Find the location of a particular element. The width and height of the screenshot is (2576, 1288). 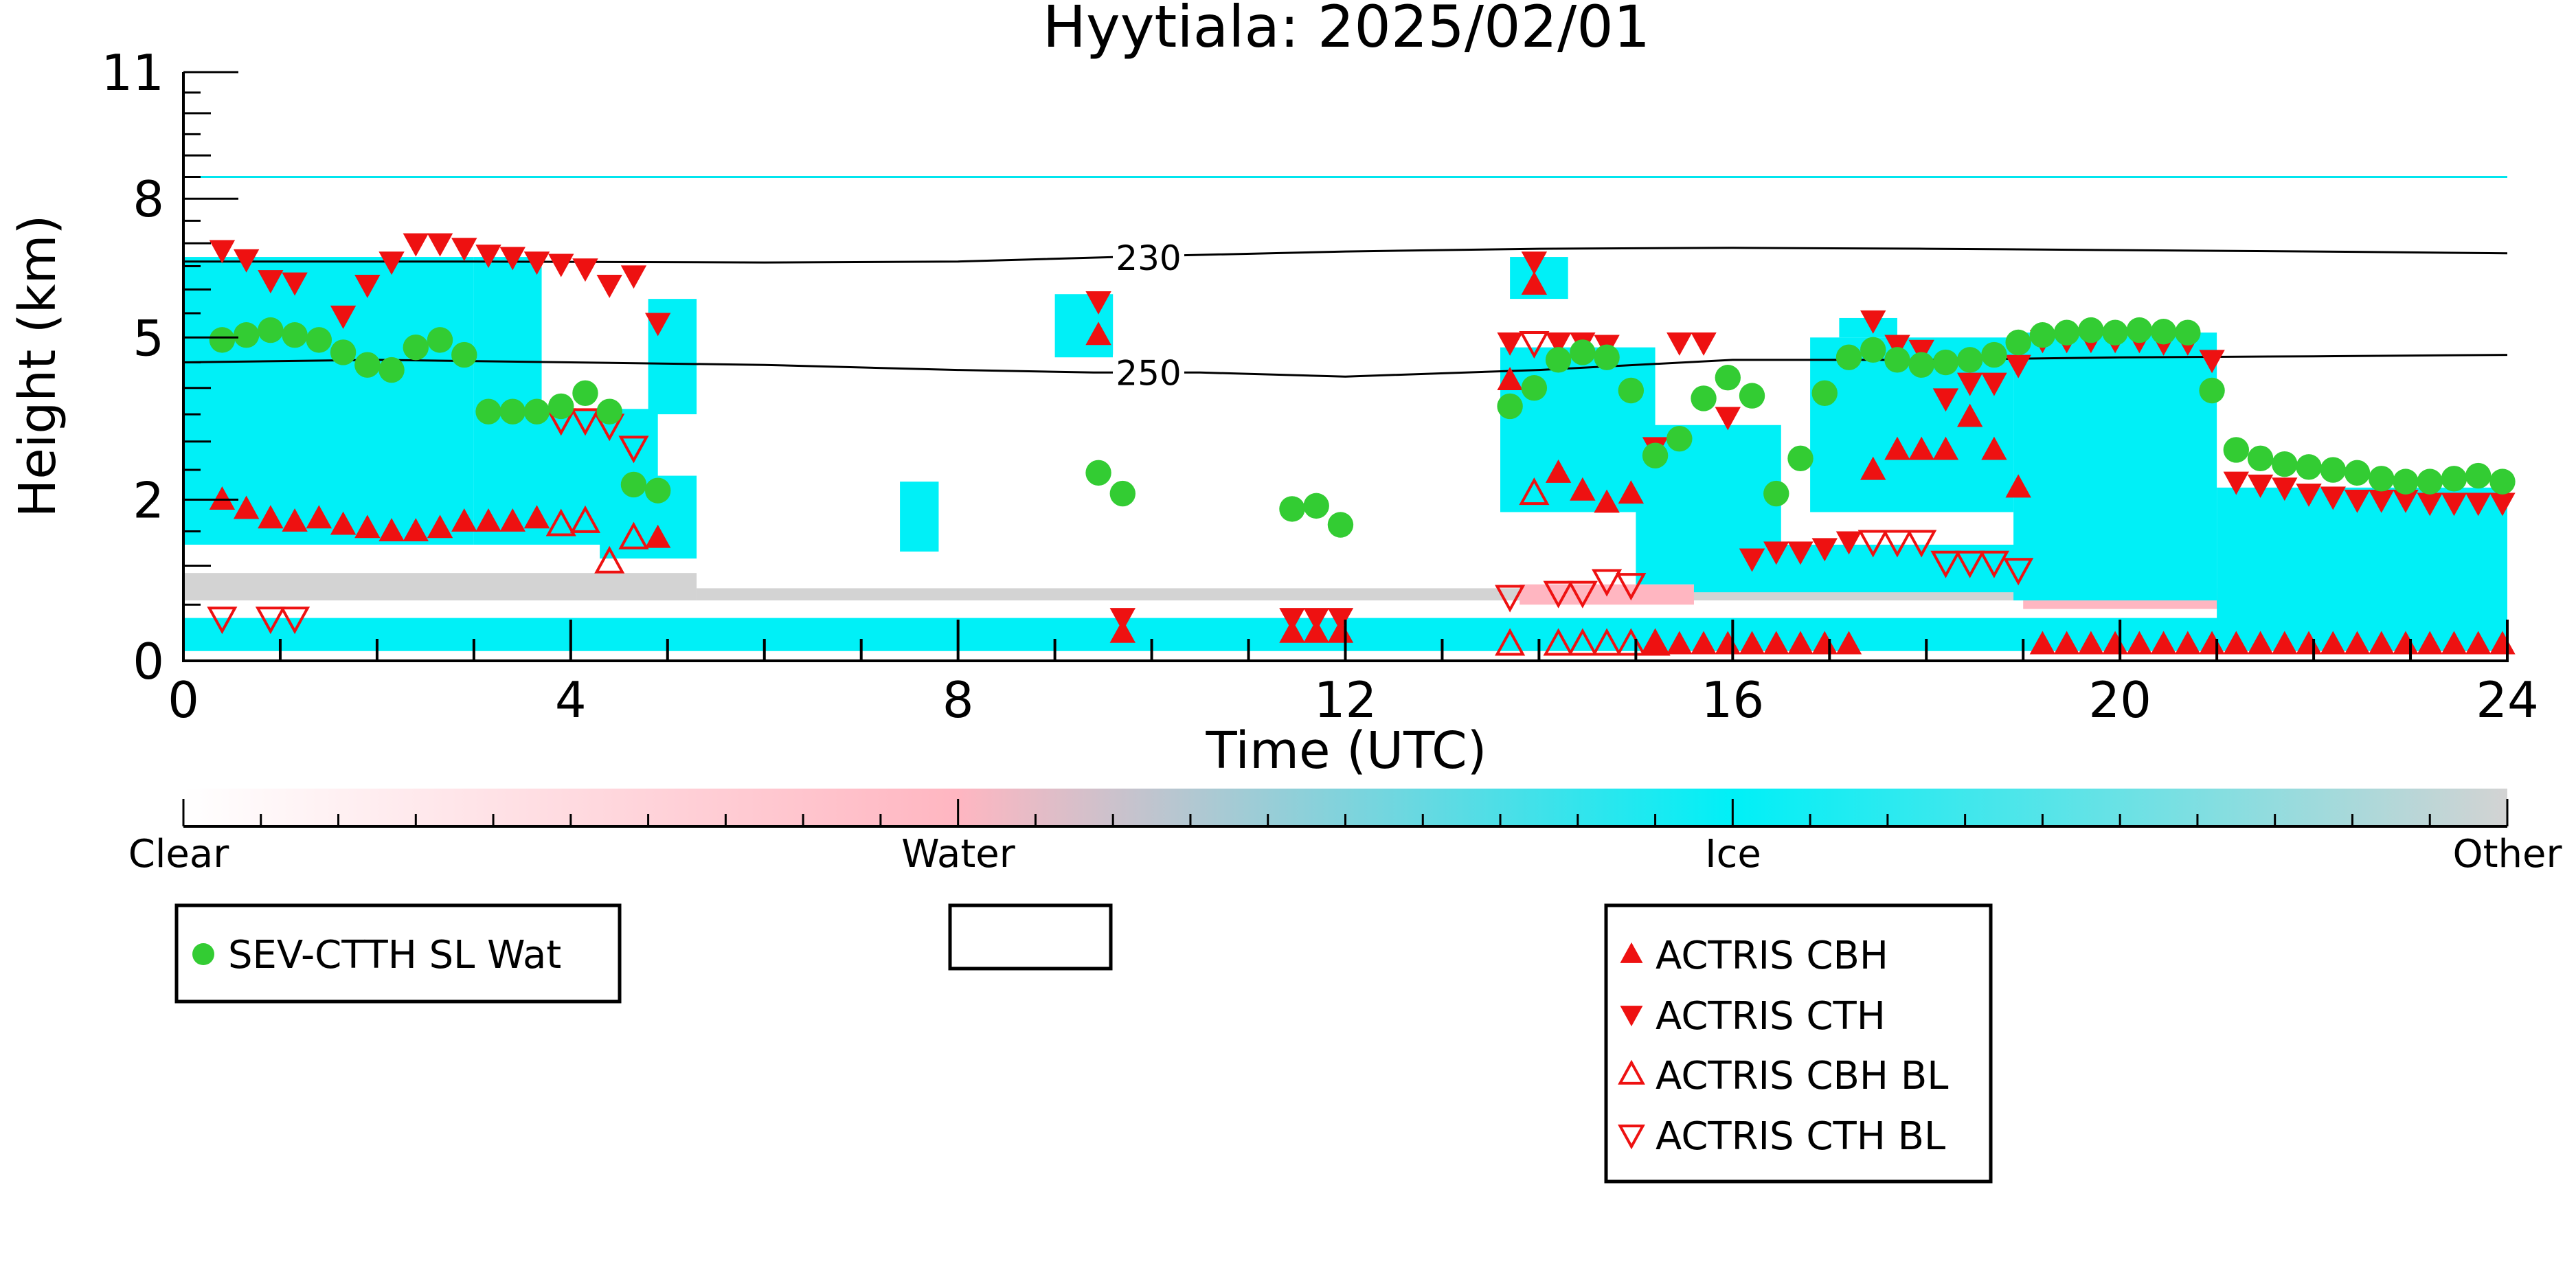

x-tick-label: 0 is located at coordinates (183, 700).